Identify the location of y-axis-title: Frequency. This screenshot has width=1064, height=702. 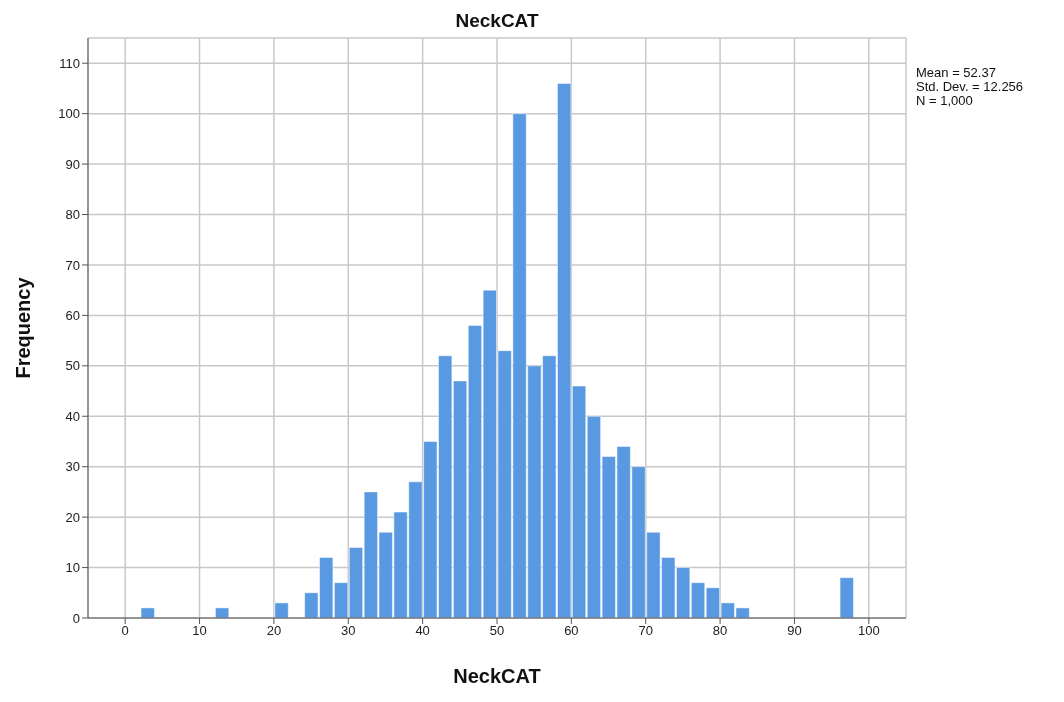
(23, 327).